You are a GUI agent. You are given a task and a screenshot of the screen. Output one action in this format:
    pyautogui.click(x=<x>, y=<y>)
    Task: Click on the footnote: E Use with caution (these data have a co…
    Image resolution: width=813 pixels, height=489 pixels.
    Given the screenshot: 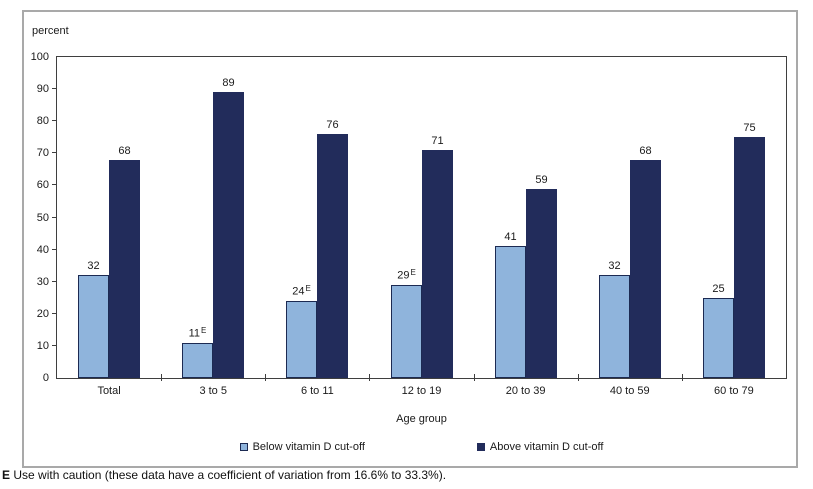 What is the action you would take?
    pyautogui.click(x=224, y=475)
    